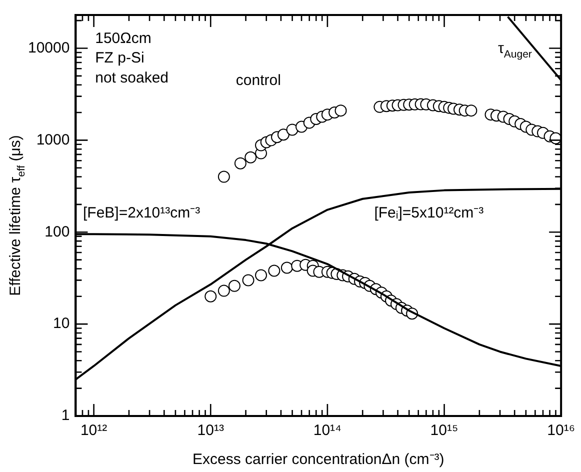 The height and width of the screenshot is (472, 581). I want to click on y-tick-label: 100, so click(57, 231).